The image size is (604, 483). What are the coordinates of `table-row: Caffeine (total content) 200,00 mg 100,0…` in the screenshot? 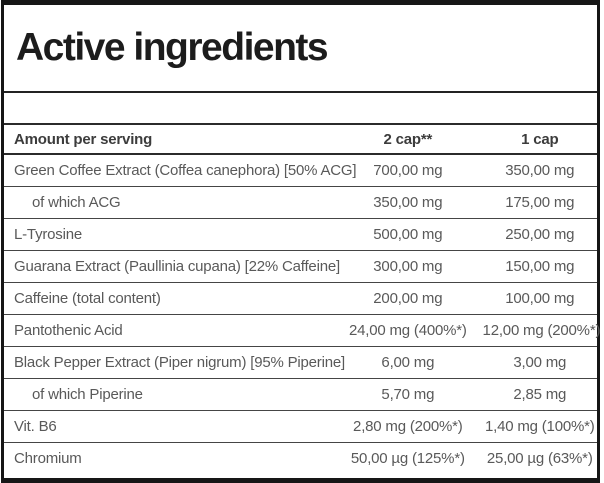 It's located at (300, 298).